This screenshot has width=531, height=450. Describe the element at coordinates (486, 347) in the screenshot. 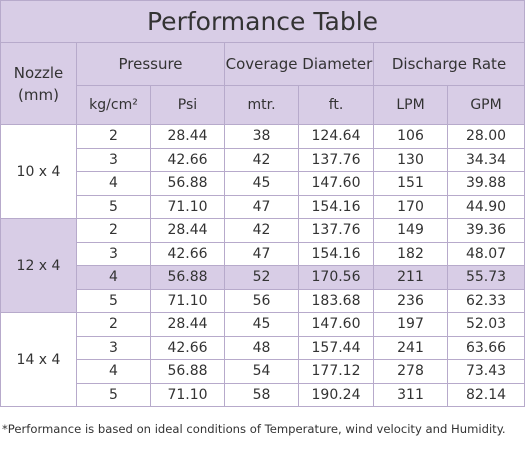

I see `data-cell: 63.66` at that location.